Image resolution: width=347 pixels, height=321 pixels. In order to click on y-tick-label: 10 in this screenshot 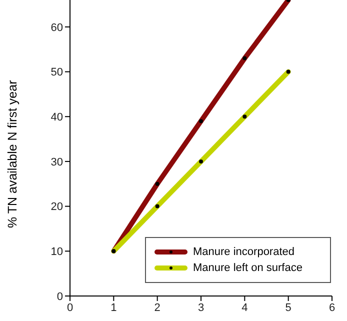, I will do `click(56, 252)`.